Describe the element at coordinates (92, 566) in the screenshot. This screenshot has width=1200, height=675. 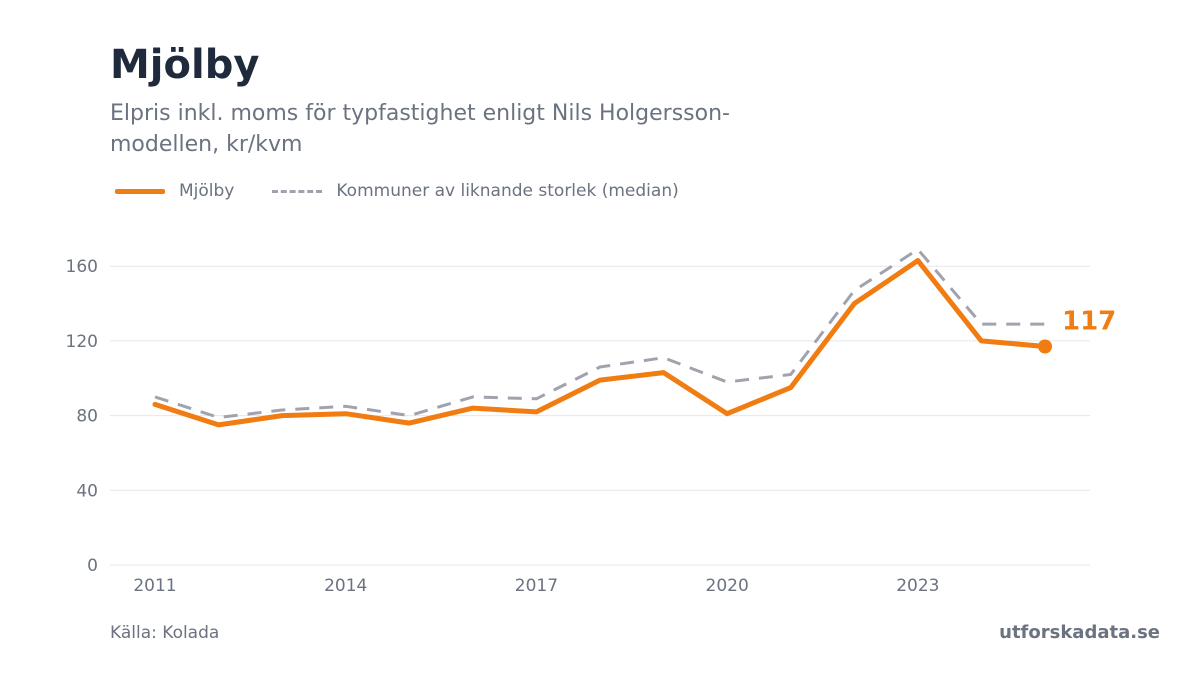
I see `y-tick-label: 0` at that location.